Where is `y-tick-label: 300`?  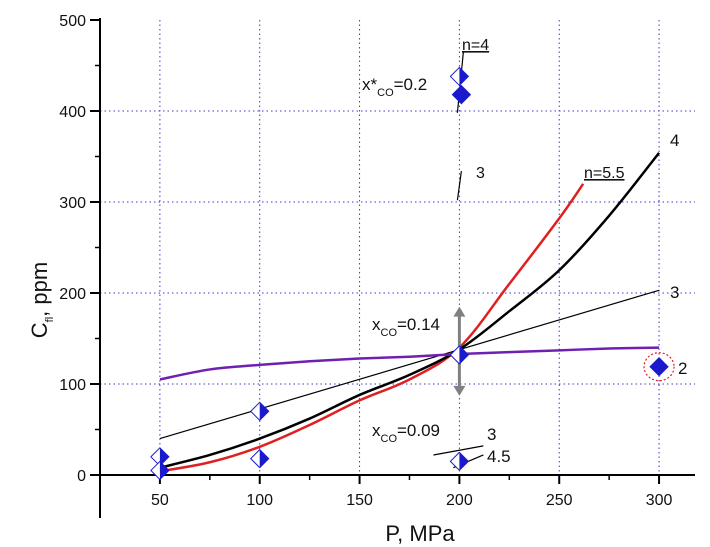 y-tick-label: 300 is located at coordinates (72, 203).